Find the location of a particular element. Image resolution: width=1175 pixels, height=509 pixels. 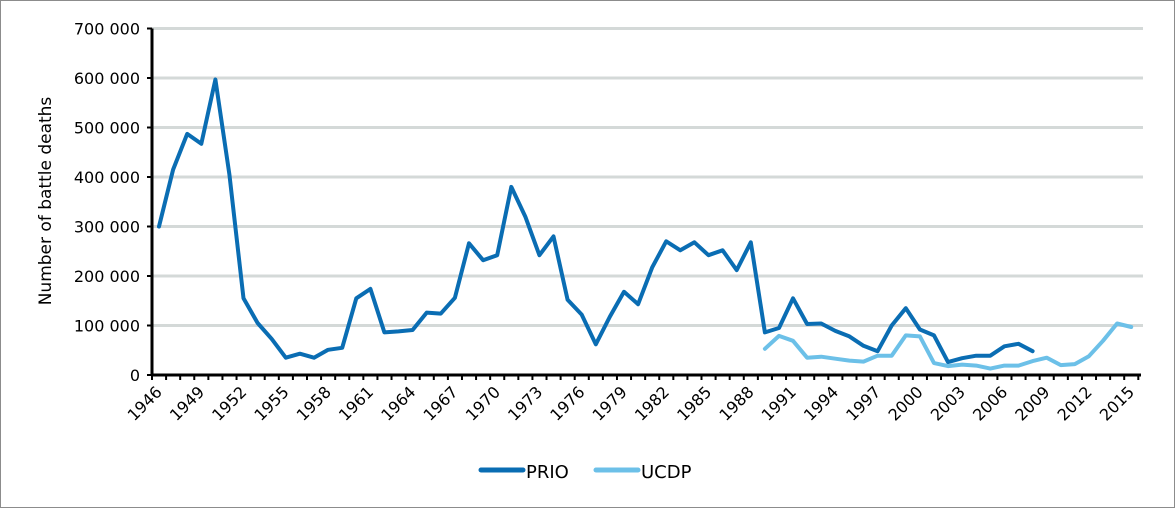

x-tick-label: 1976 is located at coordinates (567, 403).